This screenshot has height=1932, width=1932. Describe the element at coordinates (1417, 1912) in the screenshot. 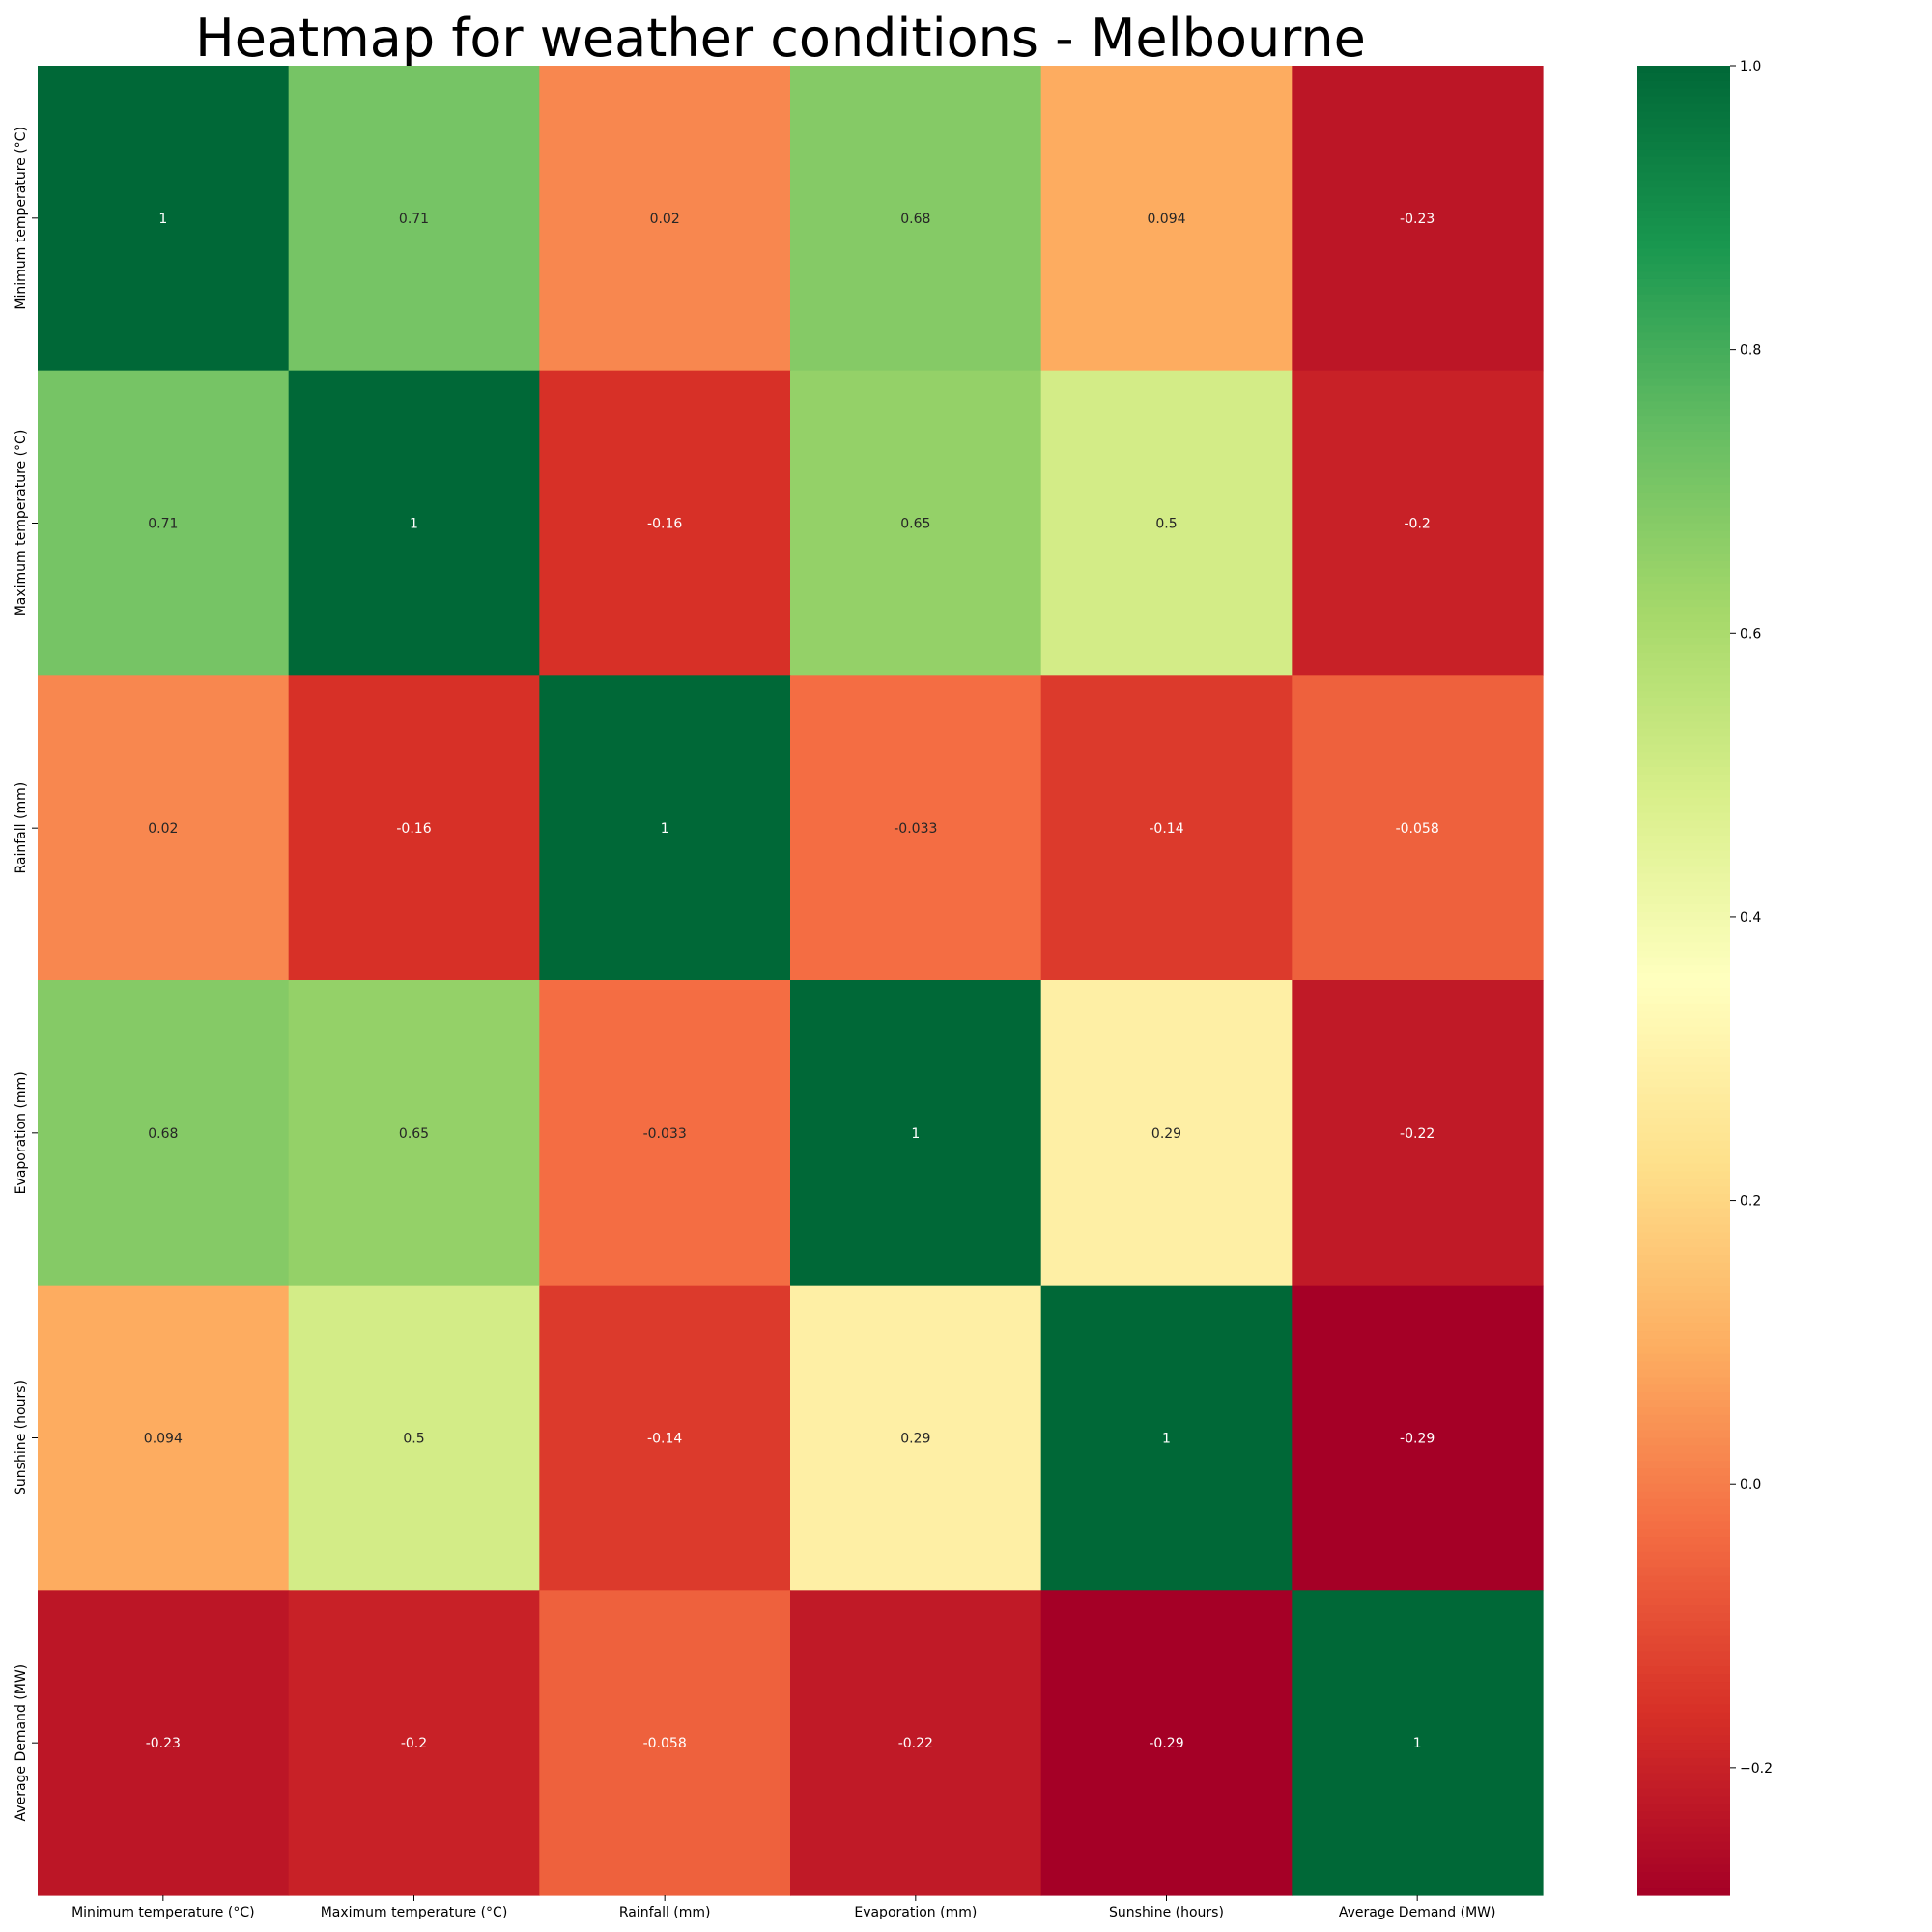

I see `x-tick-label: Average Demand (MW)` at that location.